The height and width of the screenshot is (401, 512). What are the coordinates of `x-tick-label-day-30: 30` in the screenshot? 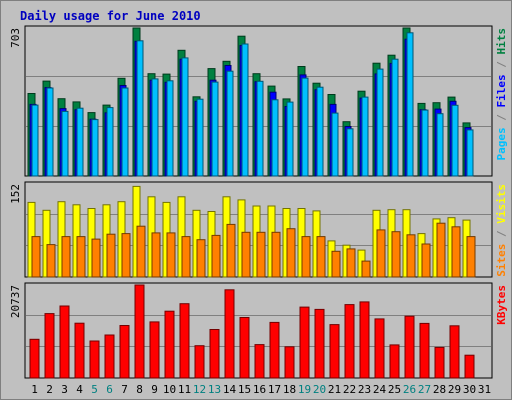 It's located at (469, 389).